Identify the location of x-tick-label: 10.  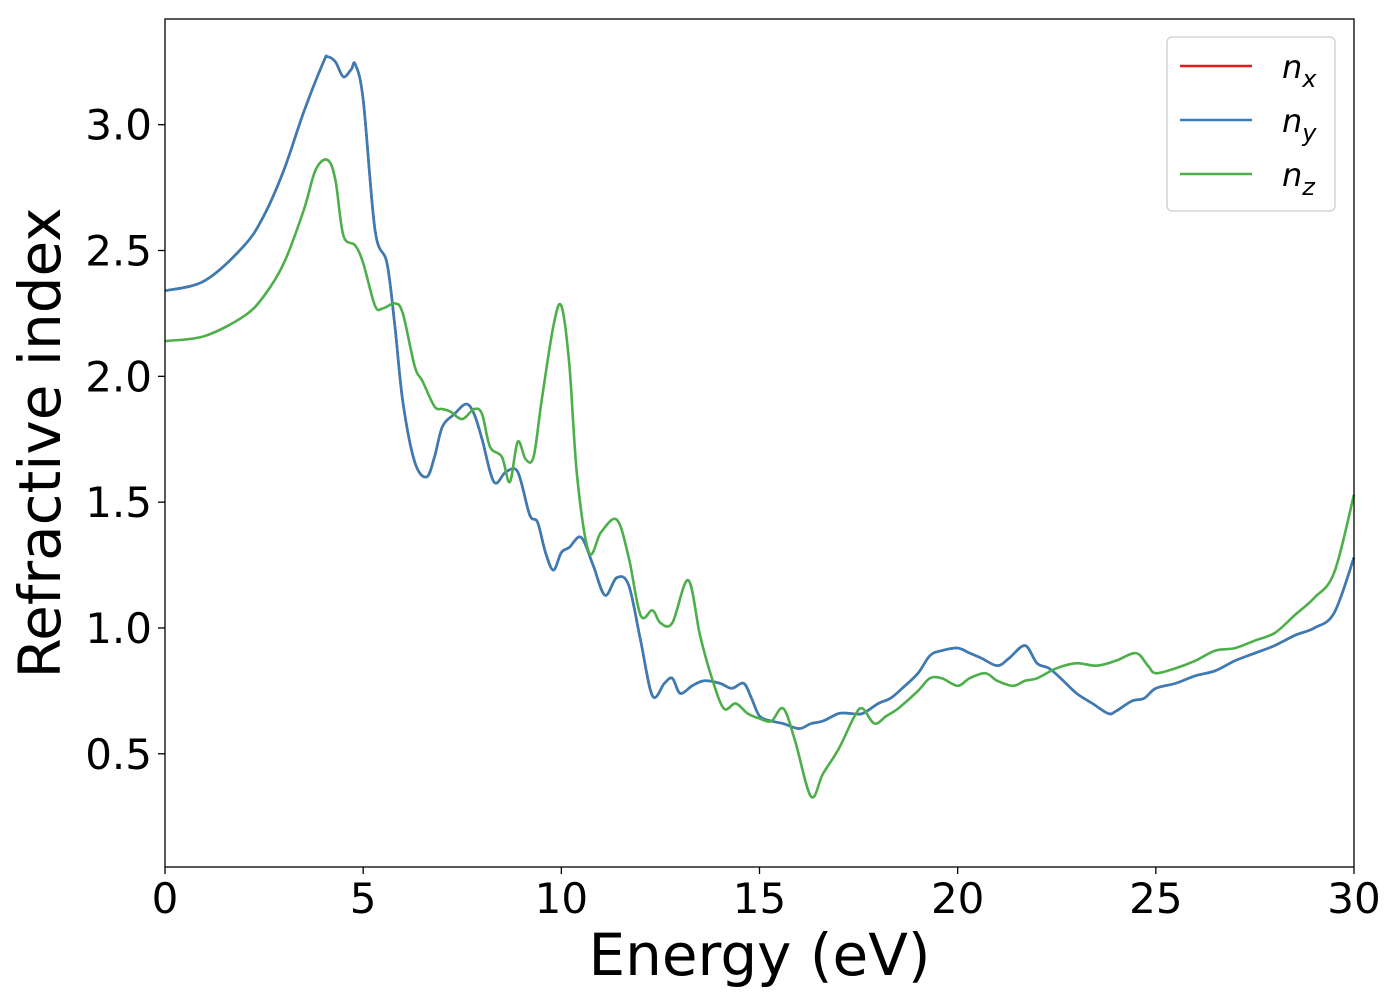
(561, 898).